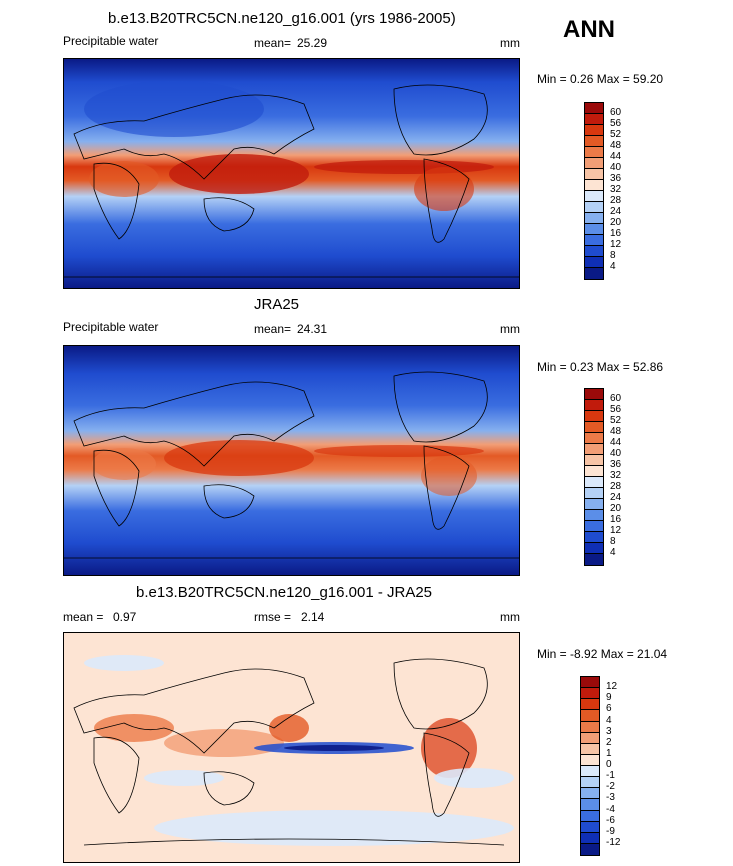 This screenshot has width=733, height=866. What do you see at coordinates (616, 112) in the screenshot?
I see `colorbar-tick-label: 60` at bounding box center [616, 112].